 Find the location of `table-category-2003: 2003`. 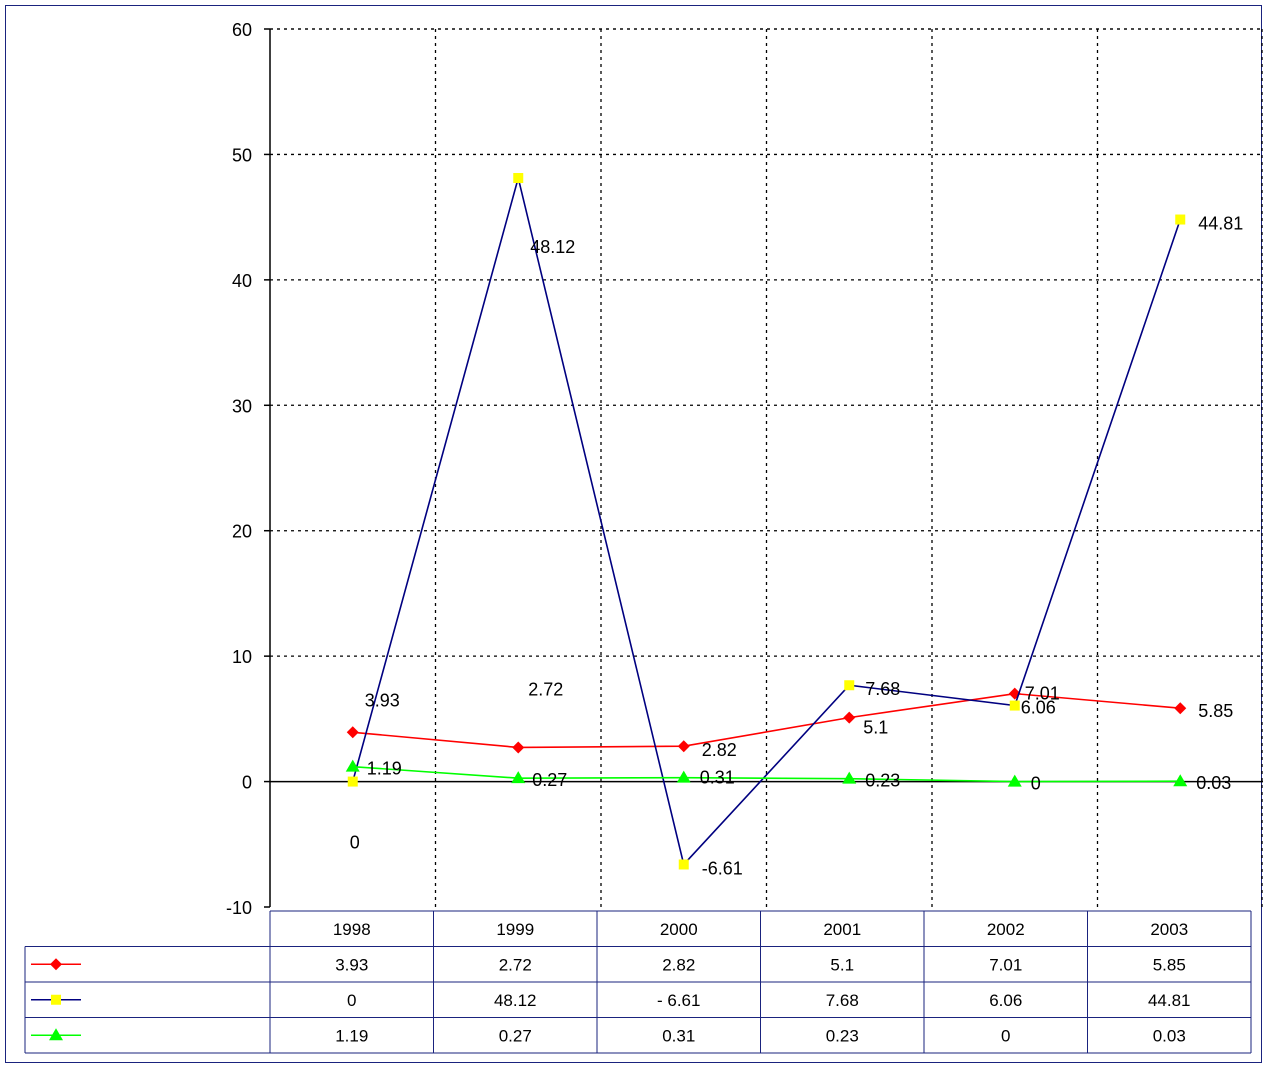

table-category-2003: 2003 is located at coordinates (1169, 929).